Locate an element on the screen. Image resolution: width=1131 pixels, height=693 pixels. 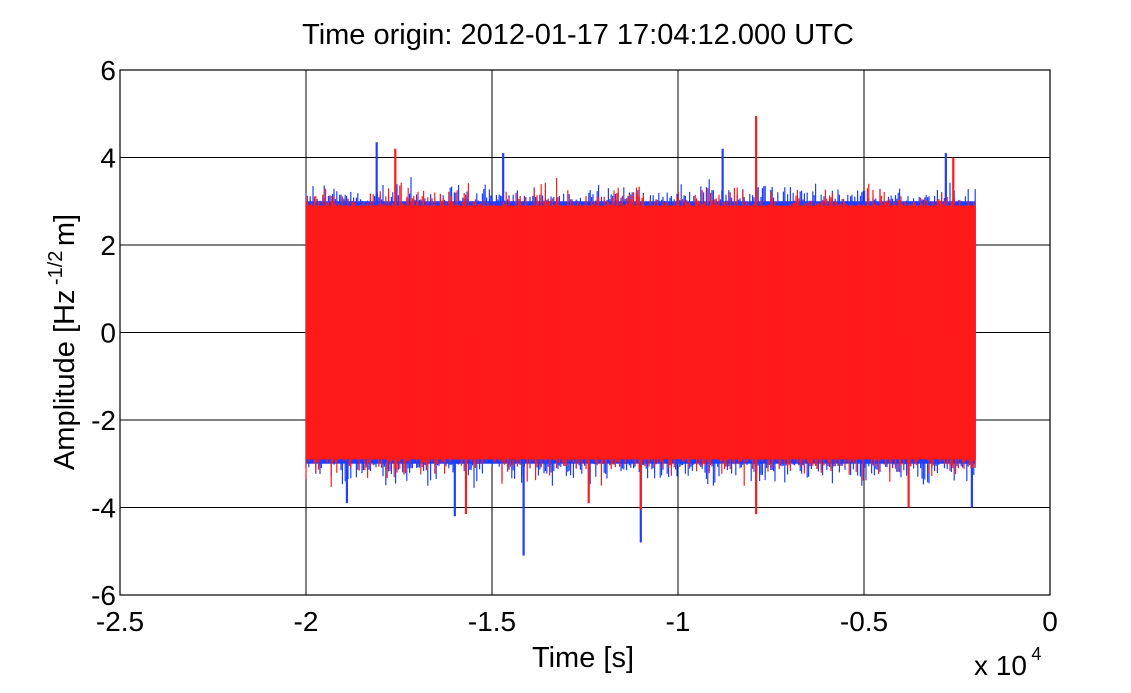
y-axis-label-superscript: -1/2 is located at coordinates (56, 268).